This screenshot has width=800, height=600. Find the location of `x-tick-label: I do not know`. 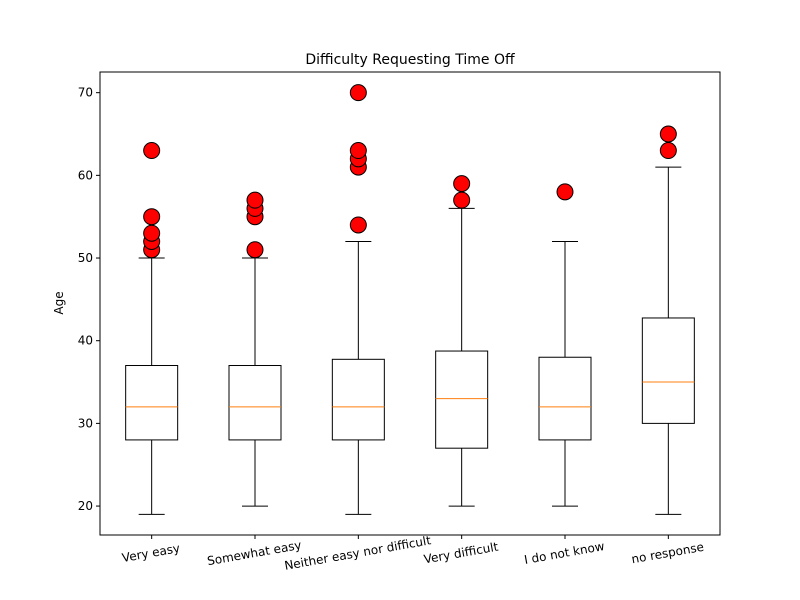

x-tick-label: I do not know is located at coordinates (564, 553).